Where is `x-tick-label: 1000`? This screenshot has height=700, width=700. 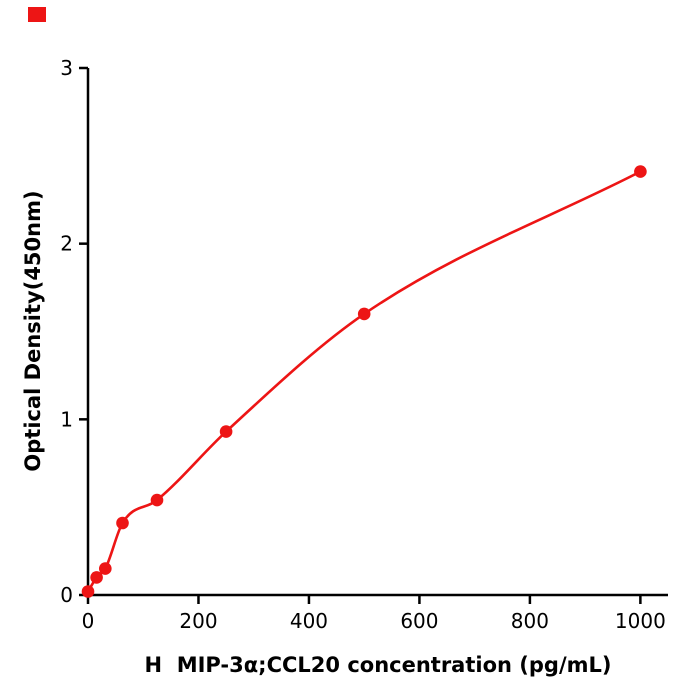
x-tick-label: 1000 is located at coordinates (640, 621).